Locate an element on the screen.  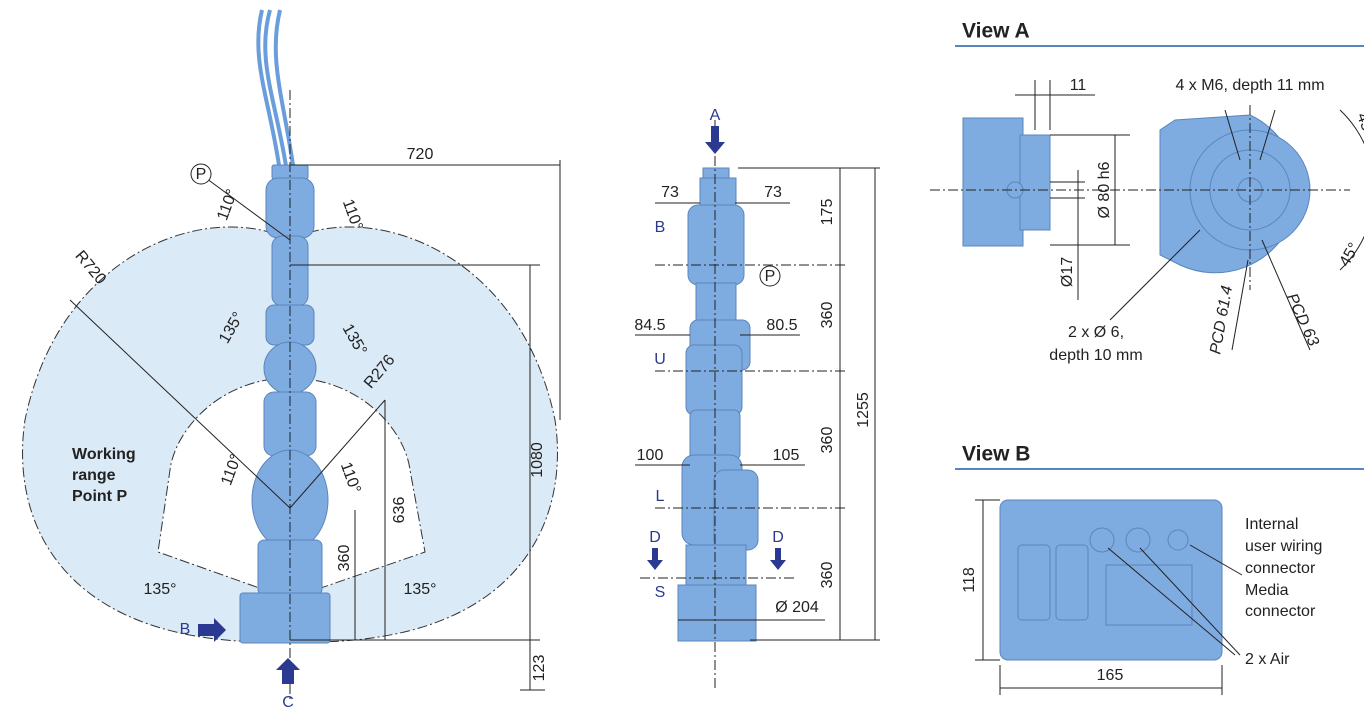
dim-label: PCD 63 is located at coordinates (1302, 320).